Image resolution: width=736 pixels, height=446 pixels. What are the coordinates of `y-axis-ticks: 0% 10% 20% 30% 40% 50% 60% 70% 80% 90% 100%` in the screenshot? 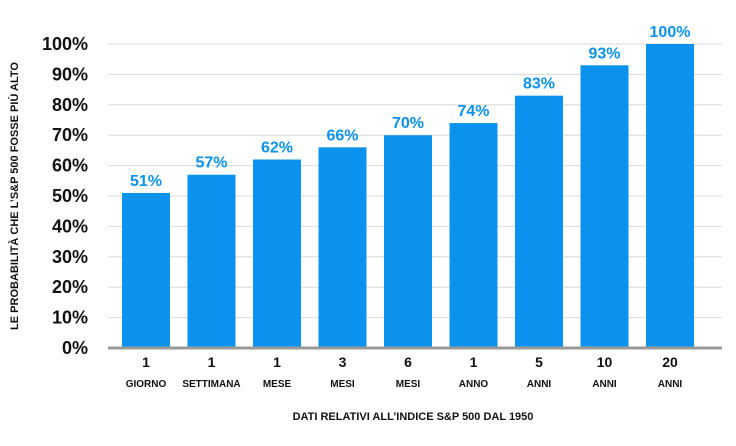 It's located at (65, 196).